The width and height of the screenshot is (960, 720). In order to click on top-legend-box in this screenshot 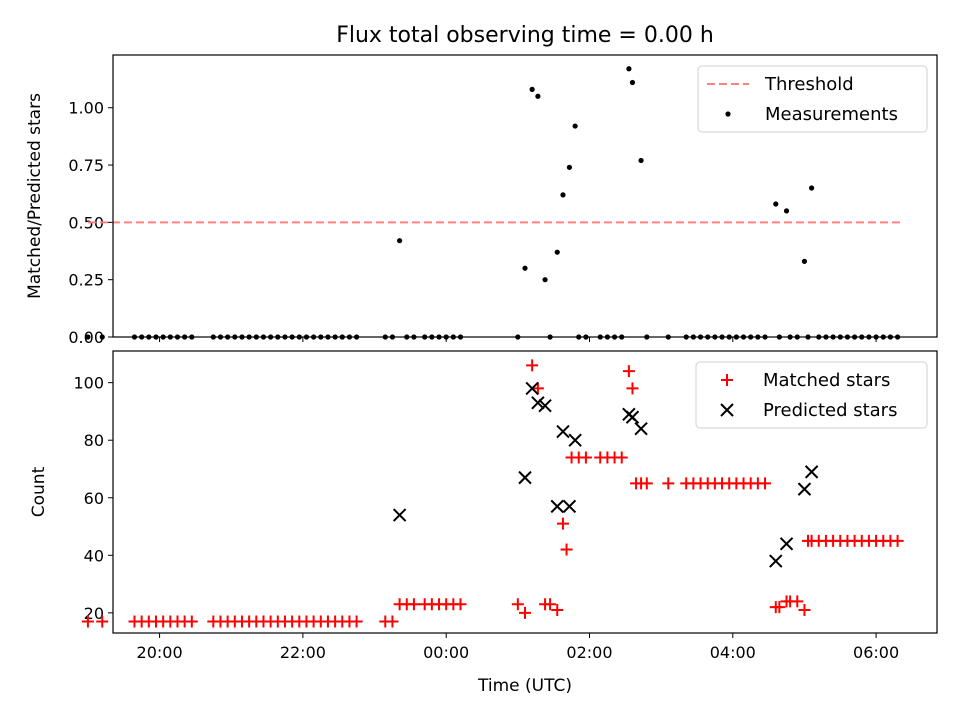, I will do `click(812, 99)`.